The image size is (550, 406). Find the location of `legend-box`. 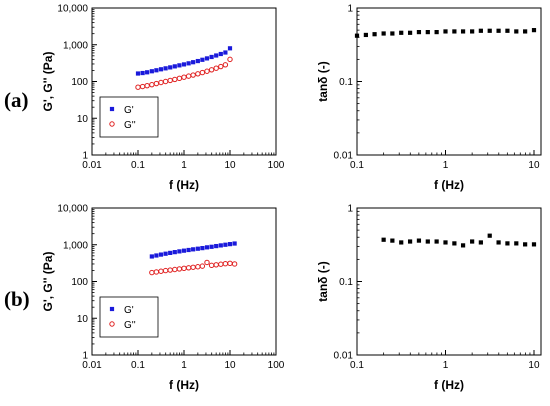

legend-box is located at coordinates (129, 317).